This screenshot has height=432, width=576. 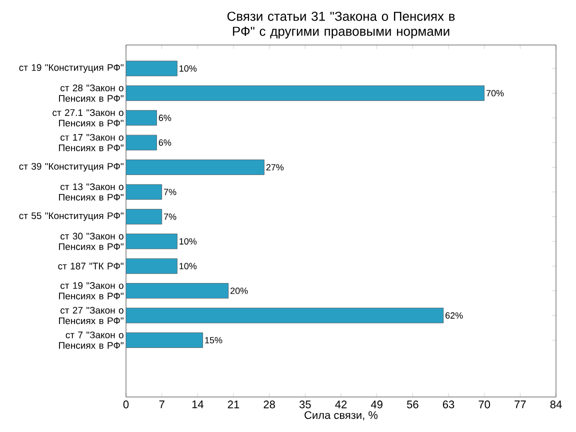 I want to click on x-tick-label: 0, so click(x=126, y=404).